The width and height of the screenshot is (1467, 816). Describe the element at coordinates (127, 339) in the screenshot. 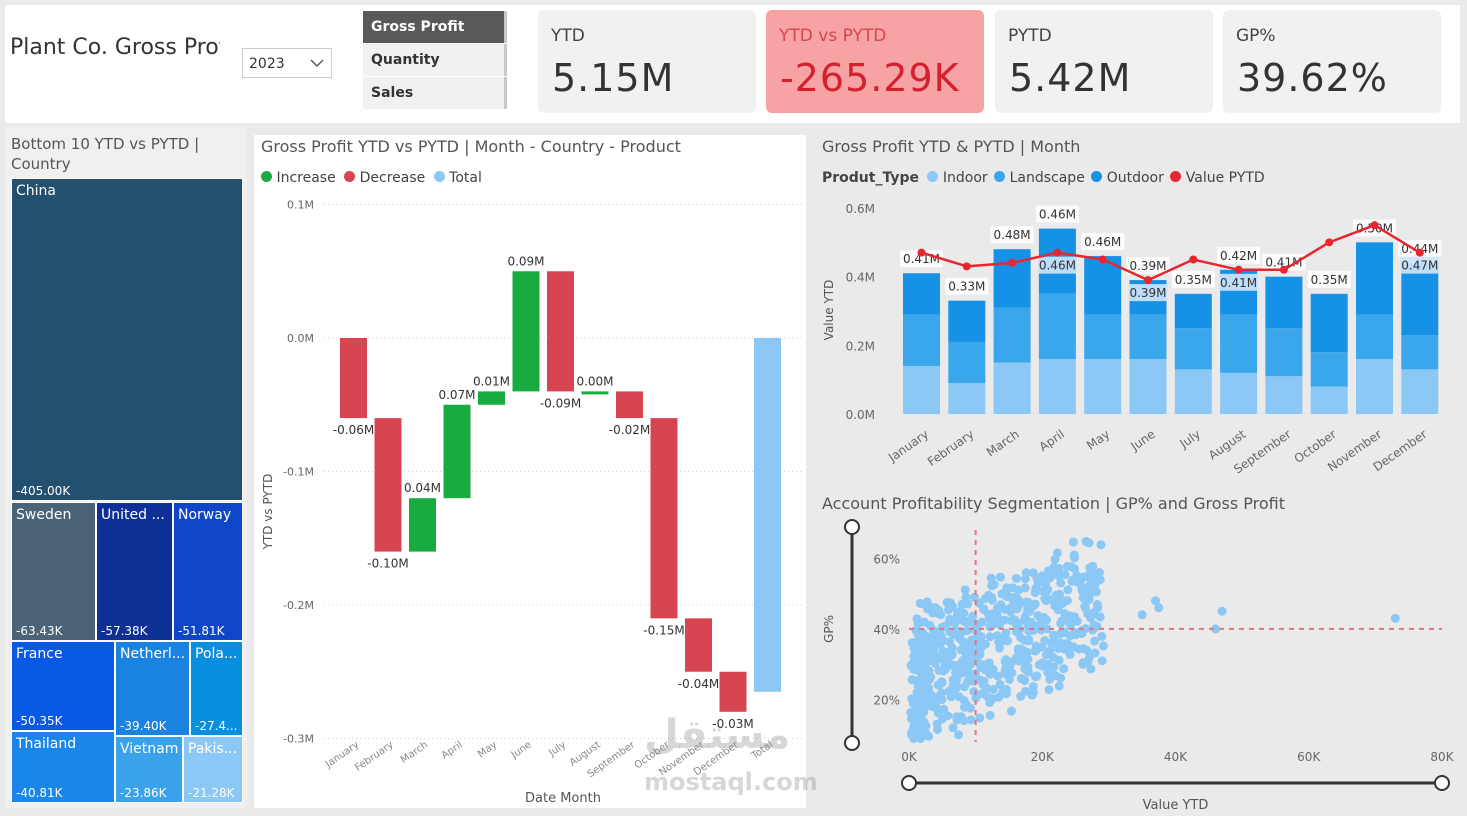

I see `treemap-tile: China -405.00K` at that location.